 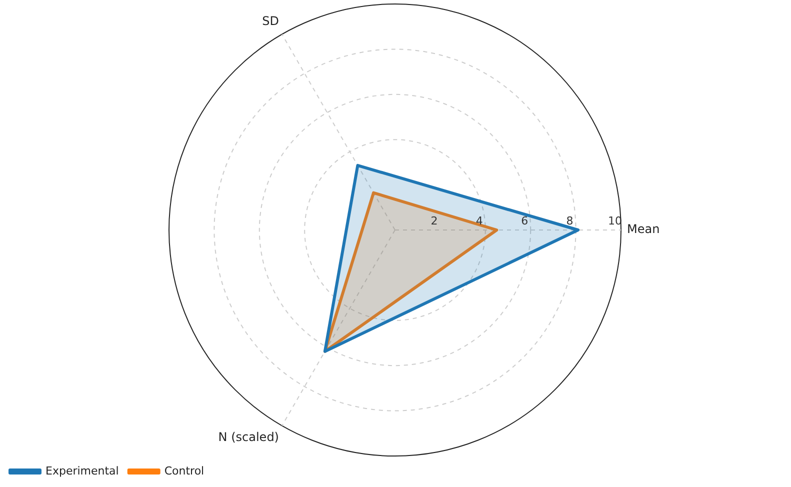 I want to click on spoke-label: SD, so click(x=270, y=21).